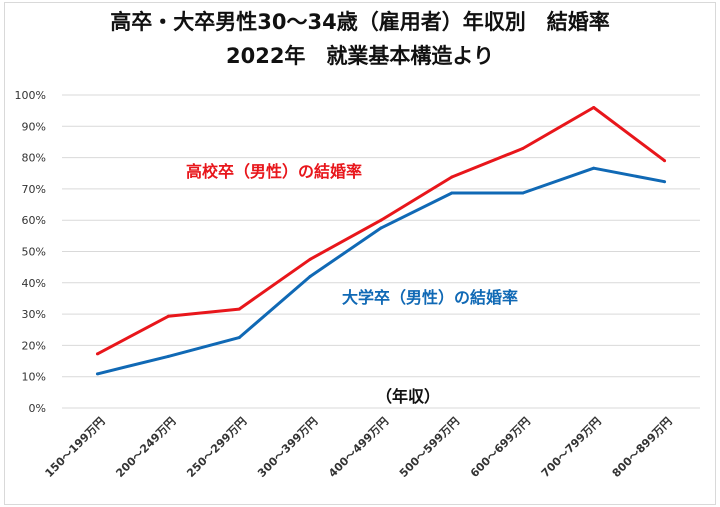  I want to click on x-tick-label: 500～599万円, so click(429, 447).